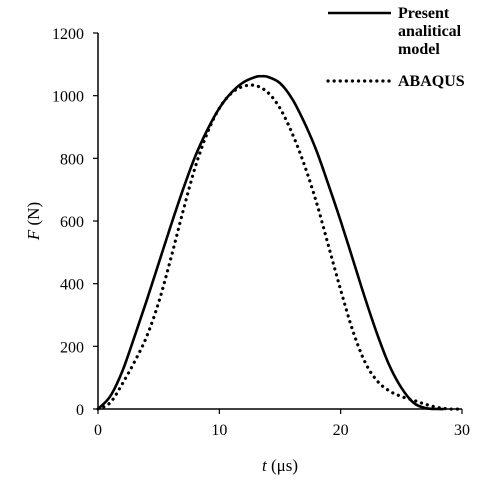 The height and width of the screenshot is (486, 491). What do you see at coordinates (68, 34) in the screenshot?
I see `y-tick-label: 1200` at bounding box center [68, 34].